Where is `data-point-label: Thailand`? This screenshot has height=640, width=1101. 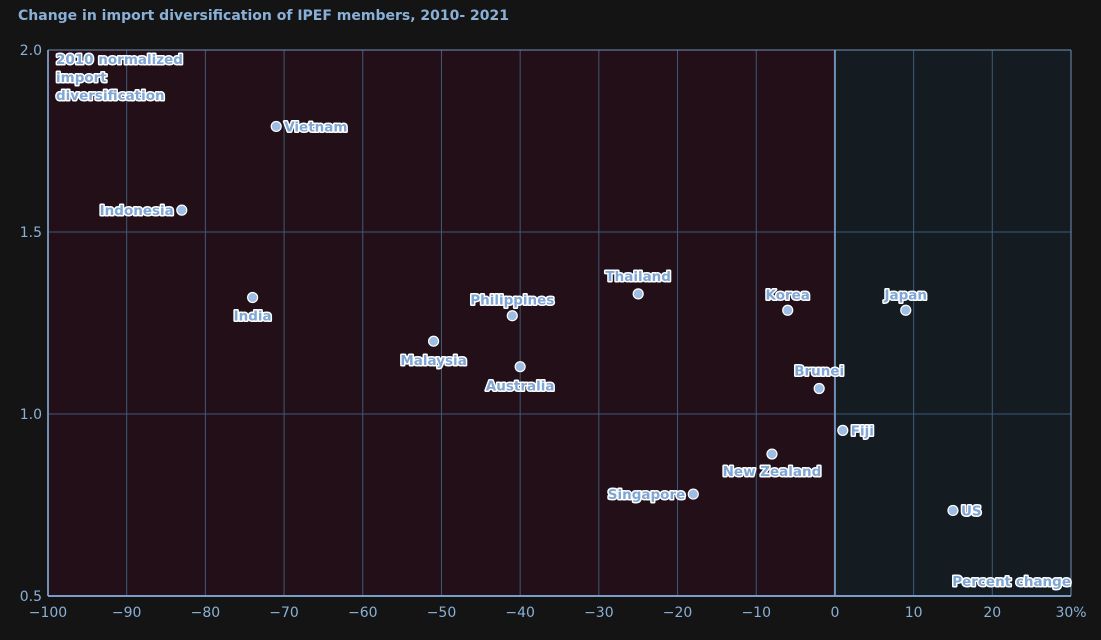 data-point-label: Thailand is located at coordinates (638, 277).